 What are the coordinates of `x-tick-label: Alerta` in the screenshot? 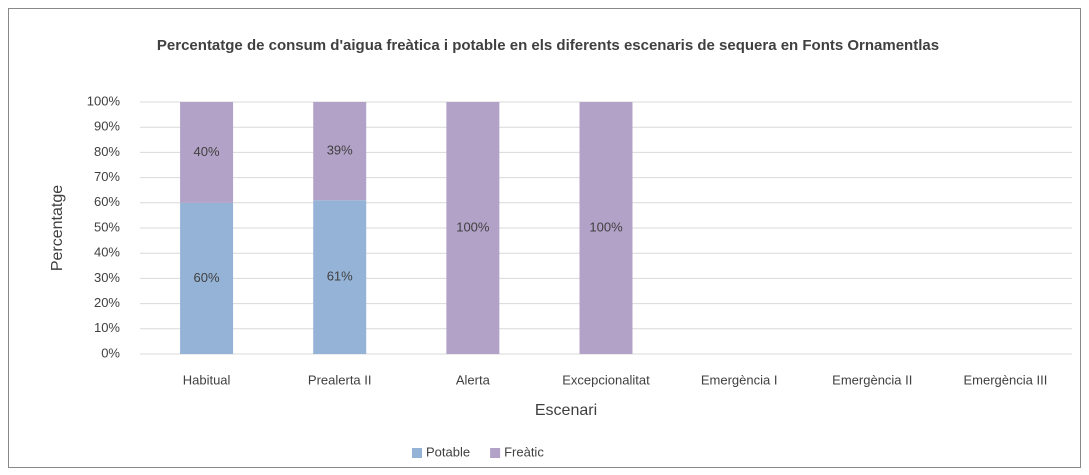 It's located at (473, 379).